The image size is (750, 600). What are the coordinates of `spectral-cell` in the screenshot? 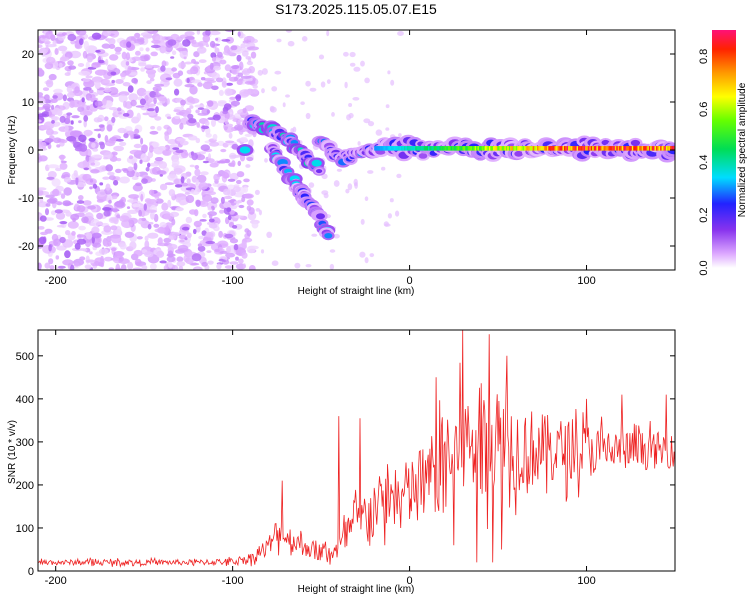 It's located at (518, 153).